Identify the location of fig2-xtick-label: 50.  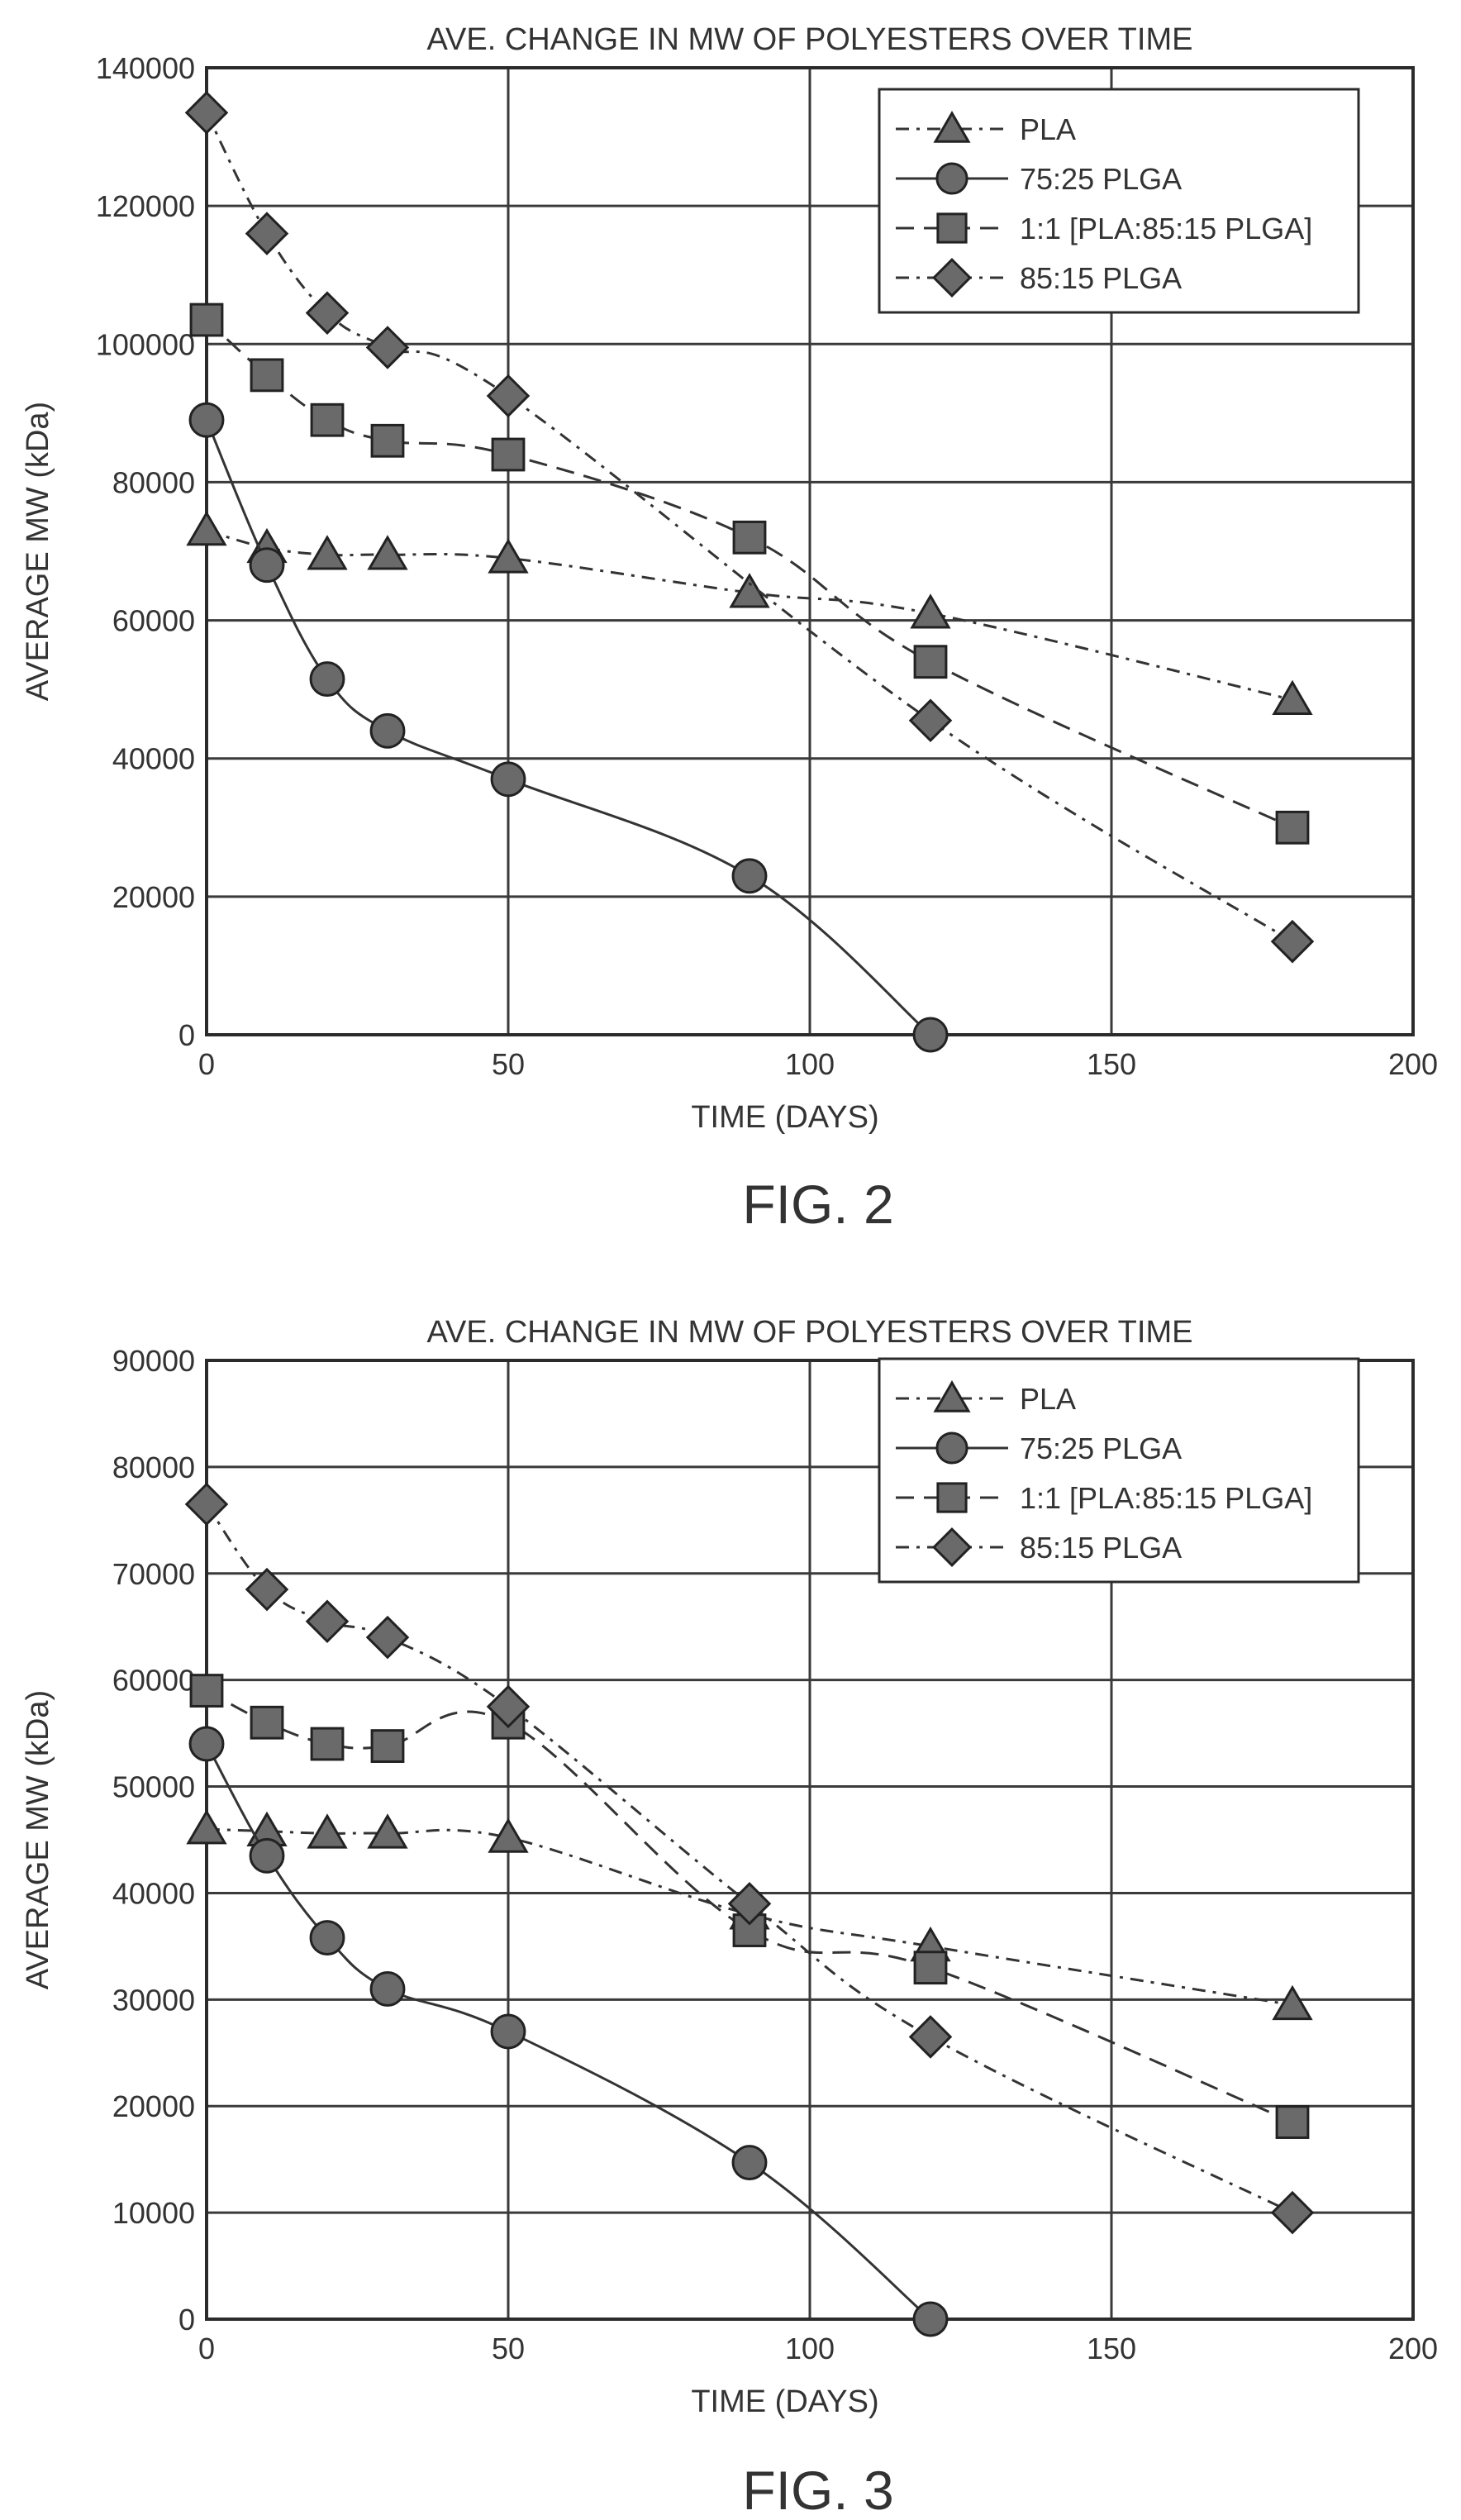
(509, 1064).